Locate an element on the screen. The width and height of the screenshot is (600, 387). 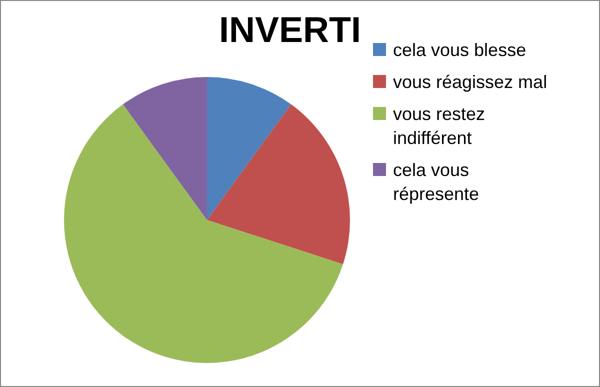
legend-label: vous réagissez mal is located at coordinates (470, 82).